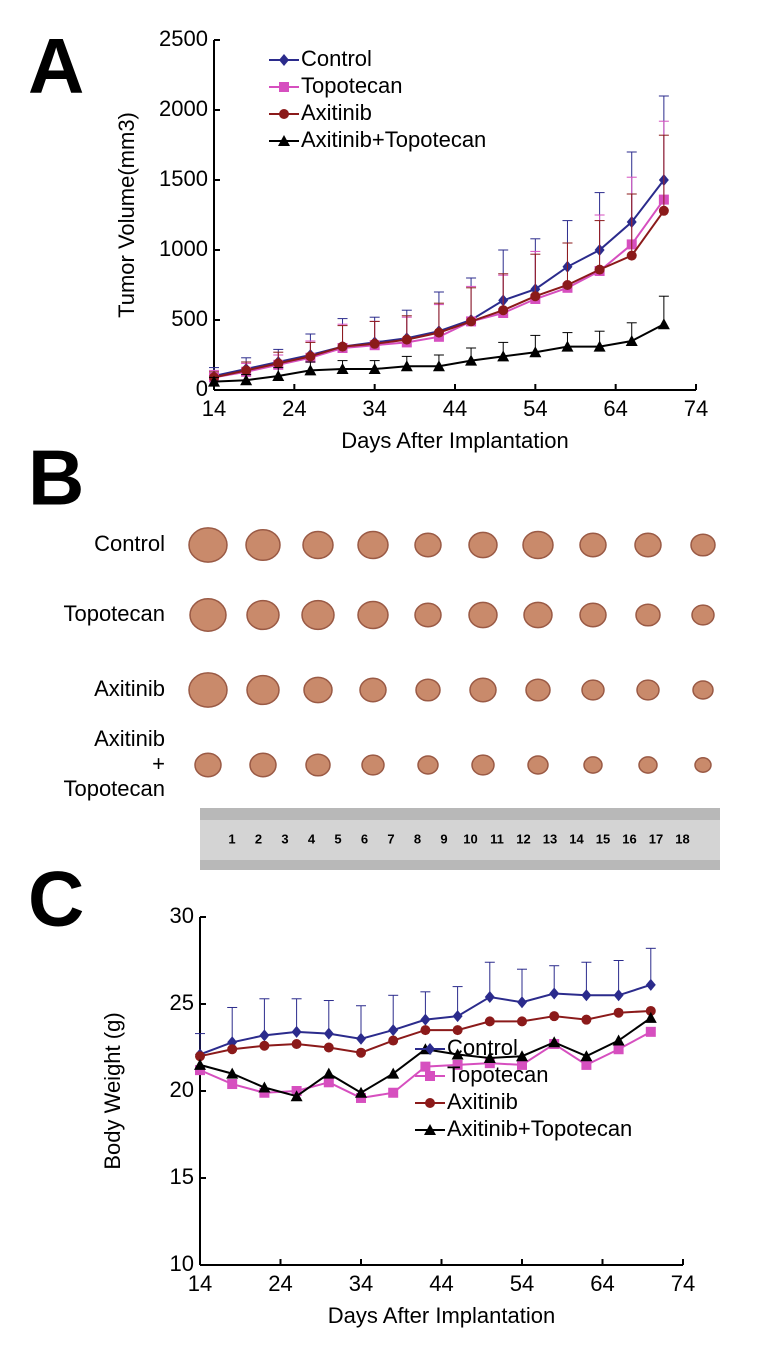 The height and width of the screenshot is (1355, 773). I want to click on y-tick-label: 15, so click(182, 1176).